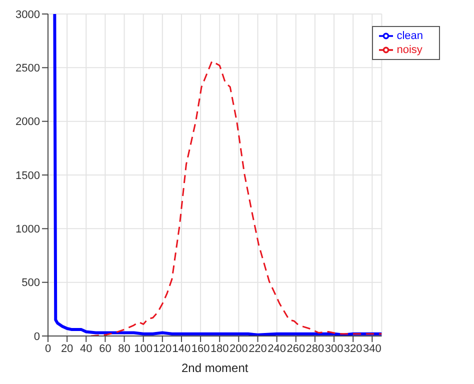 This screenshot has width=474, height=384. I want to click on x-tick-label: 340, so click(372, 348).